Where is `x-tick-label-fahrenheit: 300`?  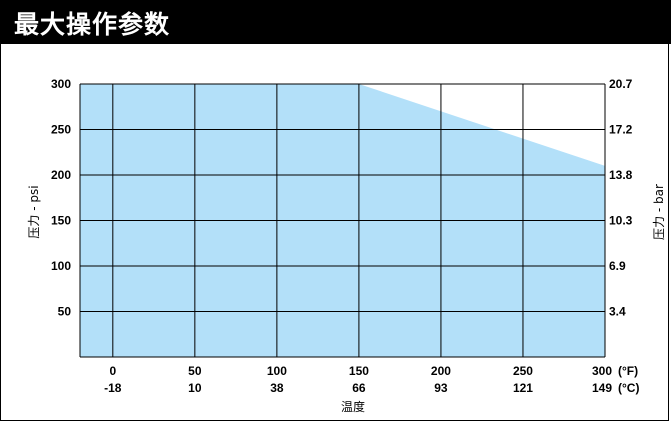 x-tick-label-fahrenheit: 300 is located at coordinates (602, 371).